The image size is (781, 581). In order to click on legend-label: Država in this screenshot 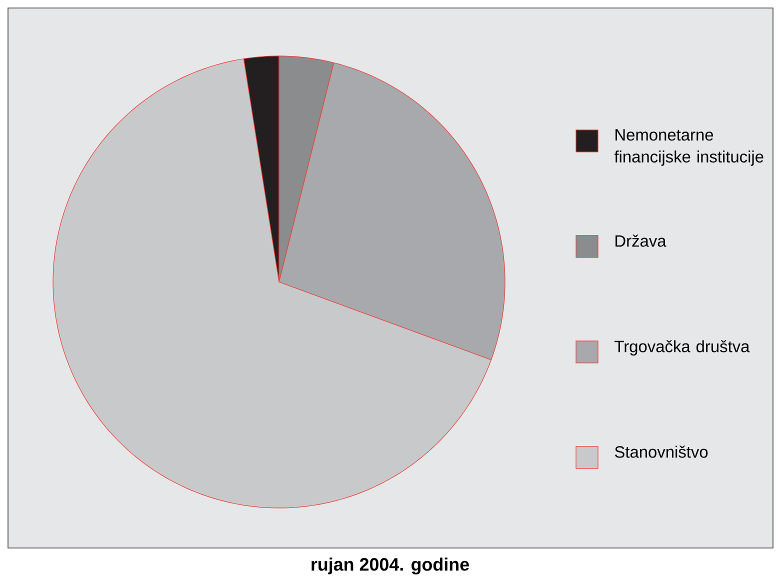, I will do `click(641, 240)`.